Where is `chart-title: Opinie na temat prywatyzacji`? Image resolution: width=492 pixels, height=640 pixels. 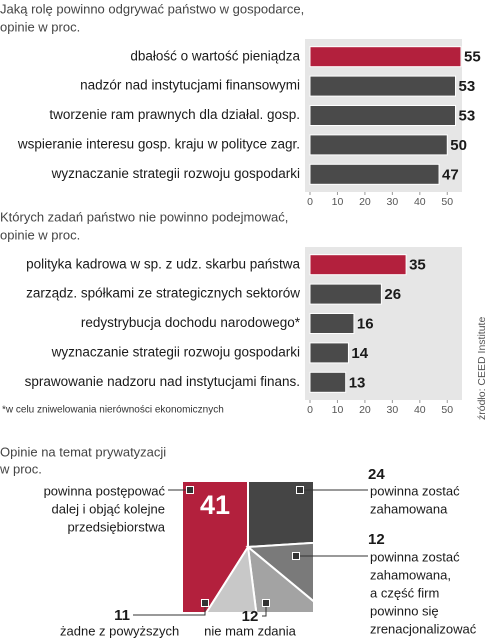
chart-title: Opinie na temat prywatyzacji is located at coordinates (83, 451).